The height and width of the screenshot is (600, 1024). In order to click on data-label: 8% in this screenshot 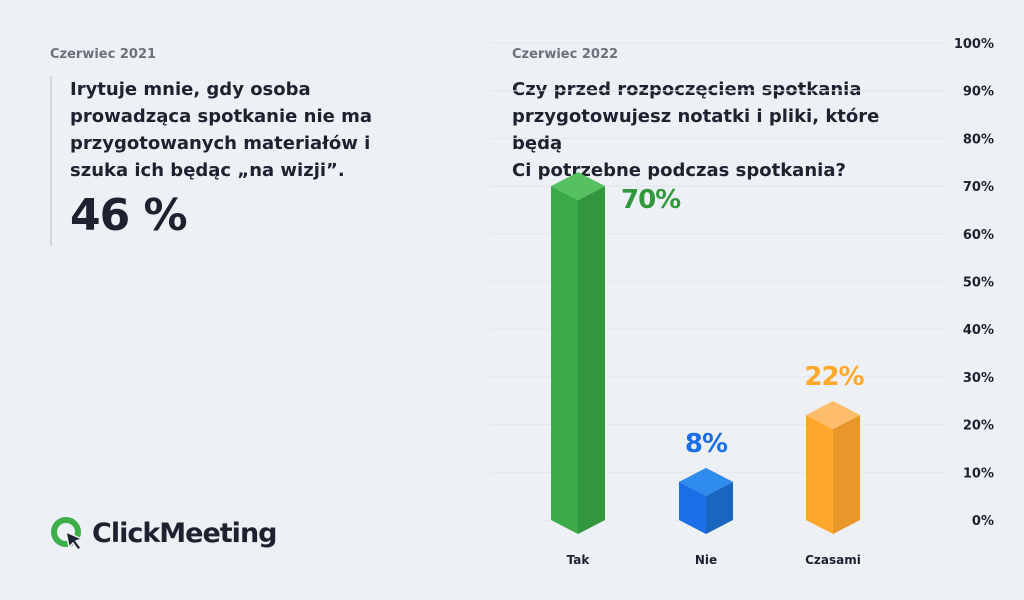, I will do `click(706, 444)`.